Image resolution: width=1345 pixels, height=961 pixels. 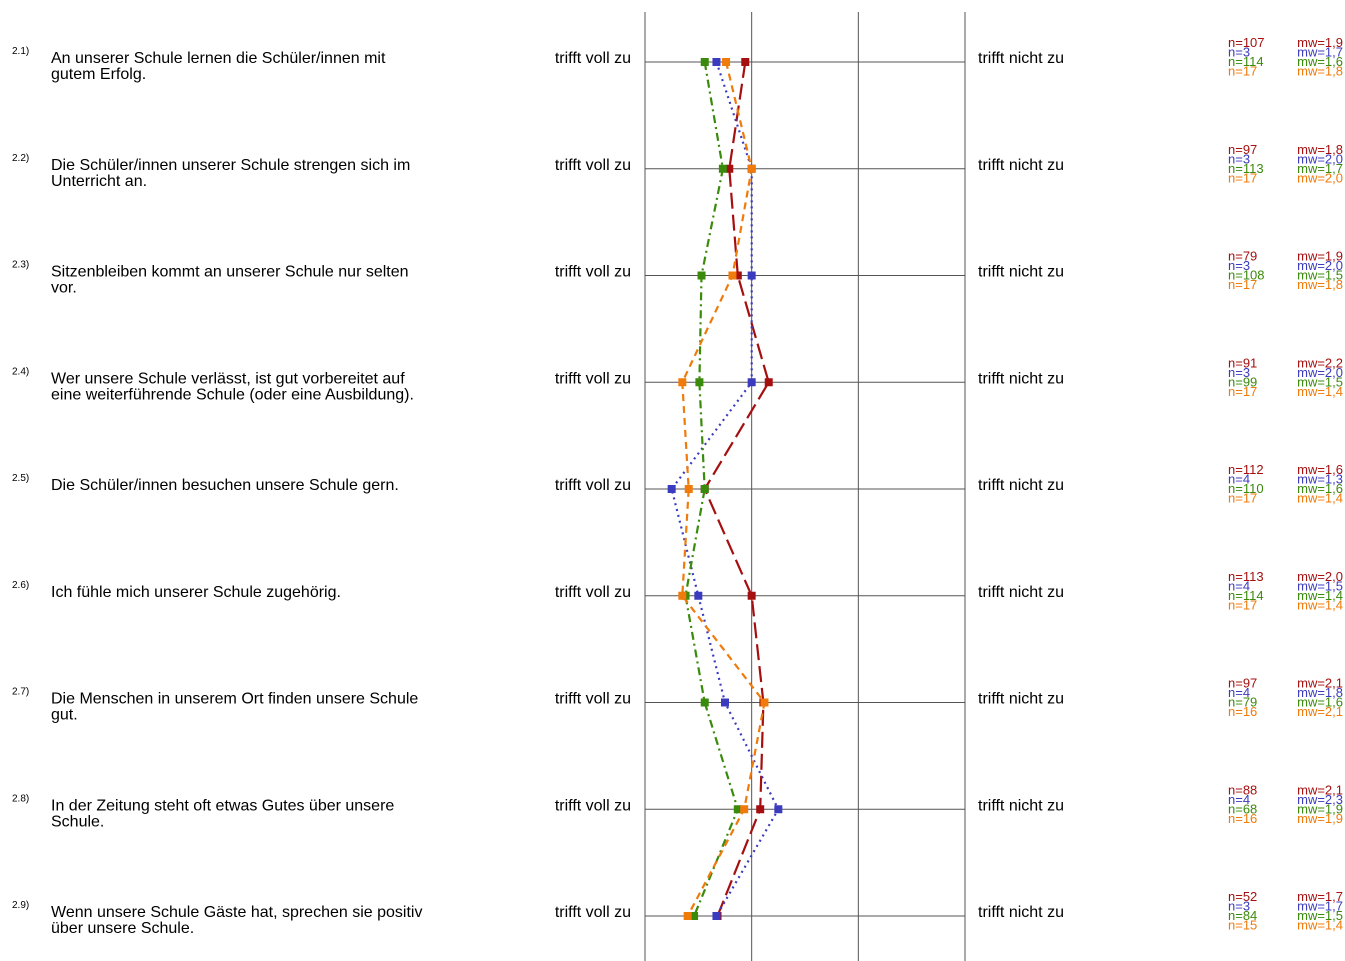 What do you see at coordinates (1320, 479) in the screenshot?
I see `stat-mw: mw=1,3` at bounding box center [1320, 479].